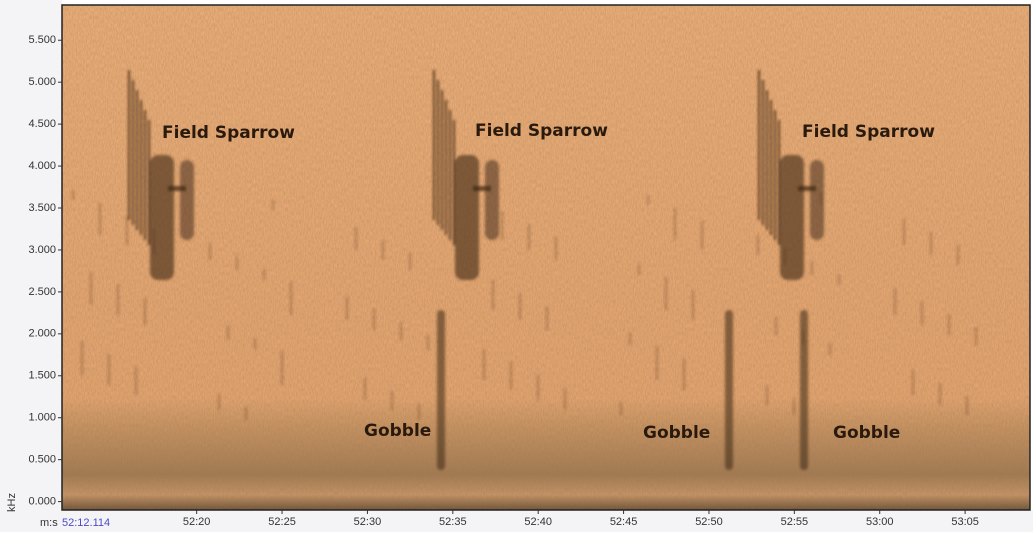 This screenshot has height=537, width=1033. I want to click on x-tick-label: 53:05, so click(965, 522).